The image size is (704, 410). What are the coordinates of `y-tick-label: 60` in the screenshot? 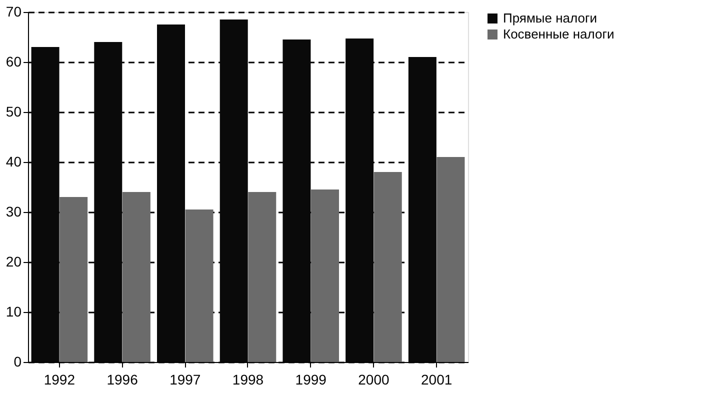 It's located at (14, 62).